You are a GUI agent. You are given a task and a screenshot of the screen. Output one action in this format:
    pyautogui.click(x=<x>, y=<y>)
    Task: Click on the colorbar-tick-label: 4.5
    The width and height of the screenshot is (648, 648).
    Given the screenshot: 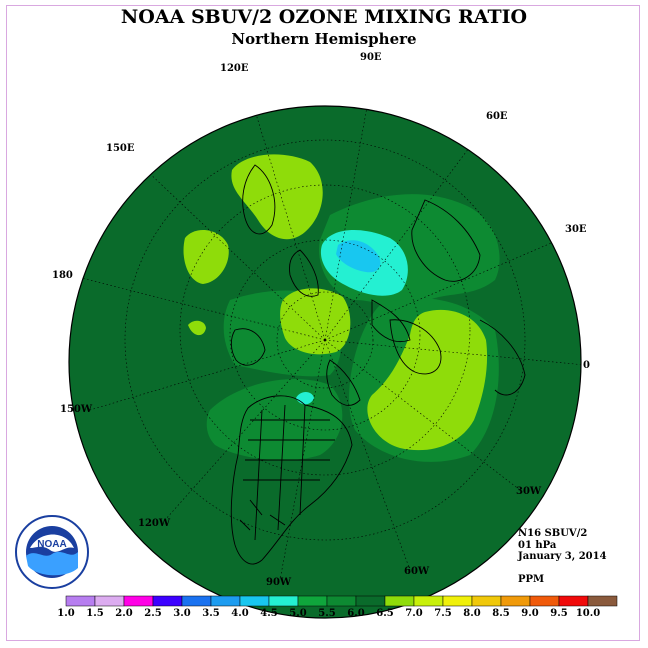 What is the action you would take?
    pyautogui.click(x=269, y=613)
    